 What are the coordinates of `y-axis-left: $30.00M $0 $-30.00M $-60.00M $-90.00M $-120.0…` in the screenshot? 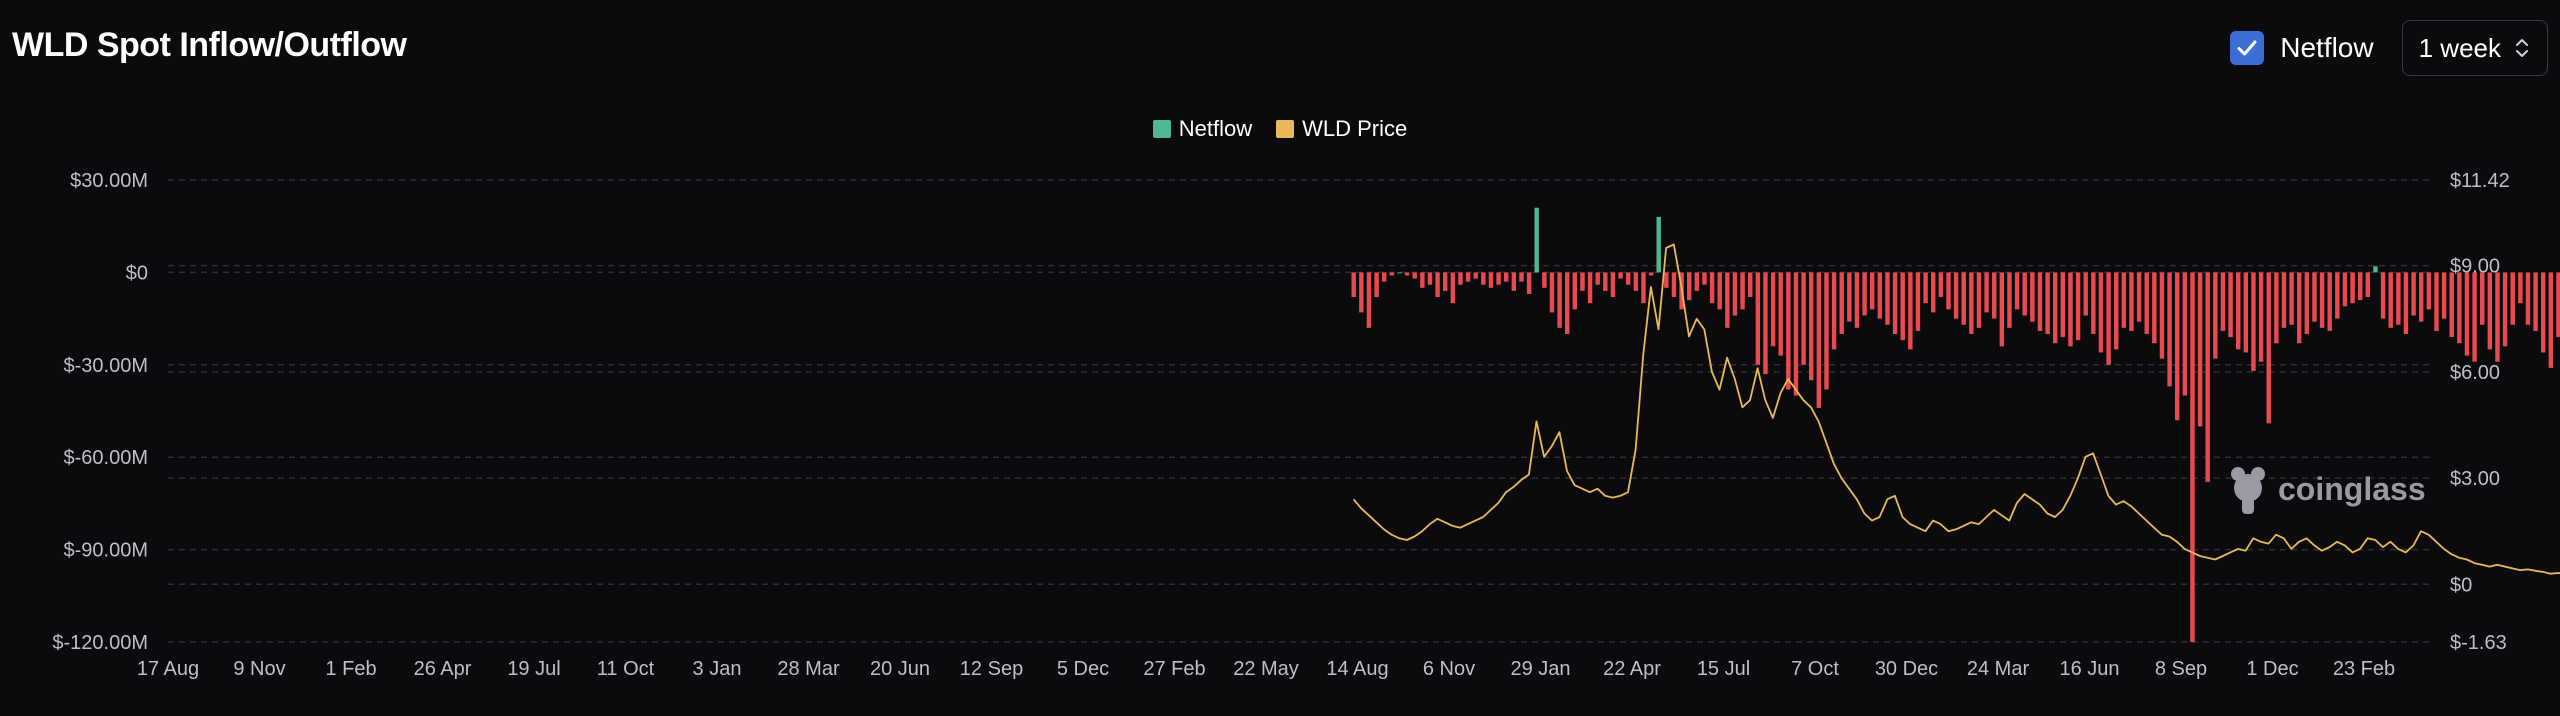 It's located at (100, 412).